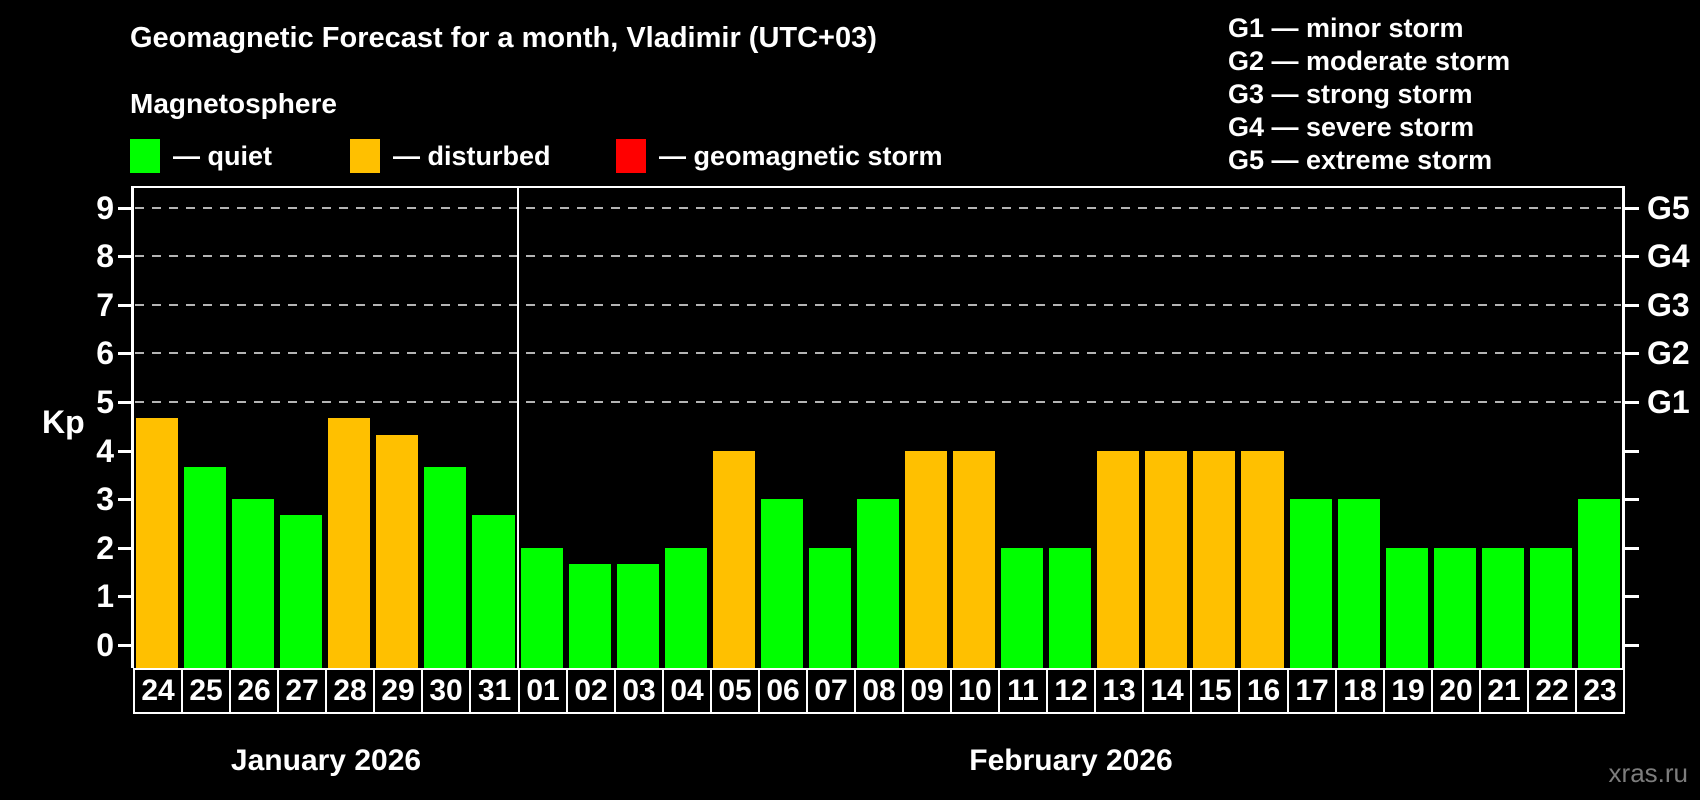 Image resolution: width=1700 pixels, height=800 pixels. I want to click on watermark: xras.ru, so click(1648, 773).